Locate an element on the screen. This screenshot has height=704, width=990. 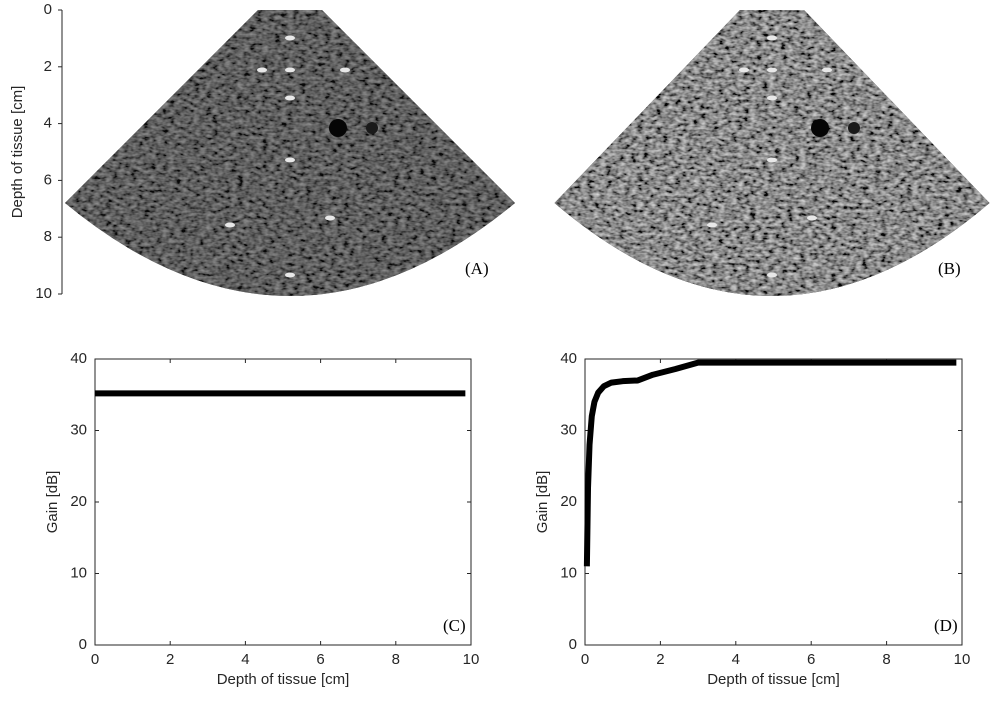
panel-label: (A) is located at coordinates (477, 268).